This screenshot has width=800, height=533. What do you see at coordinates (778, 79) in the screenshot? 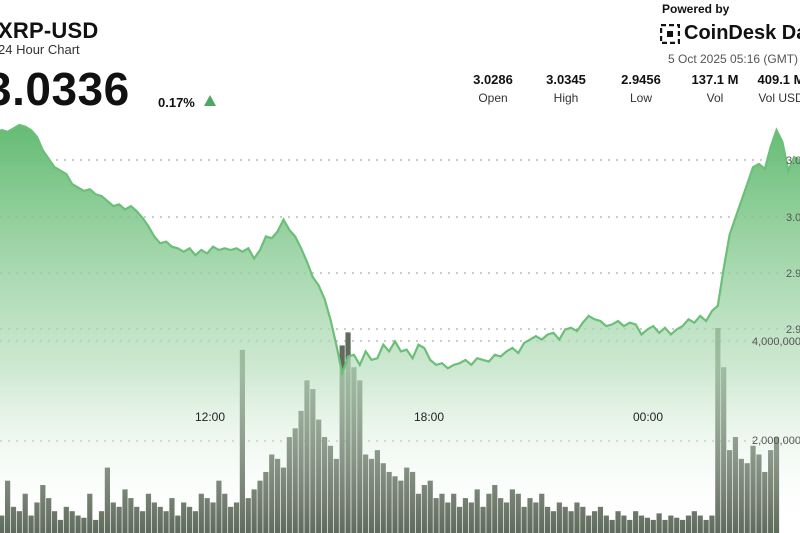
I see `stat-value: 409.1 M` at bounding box center [778, 79].